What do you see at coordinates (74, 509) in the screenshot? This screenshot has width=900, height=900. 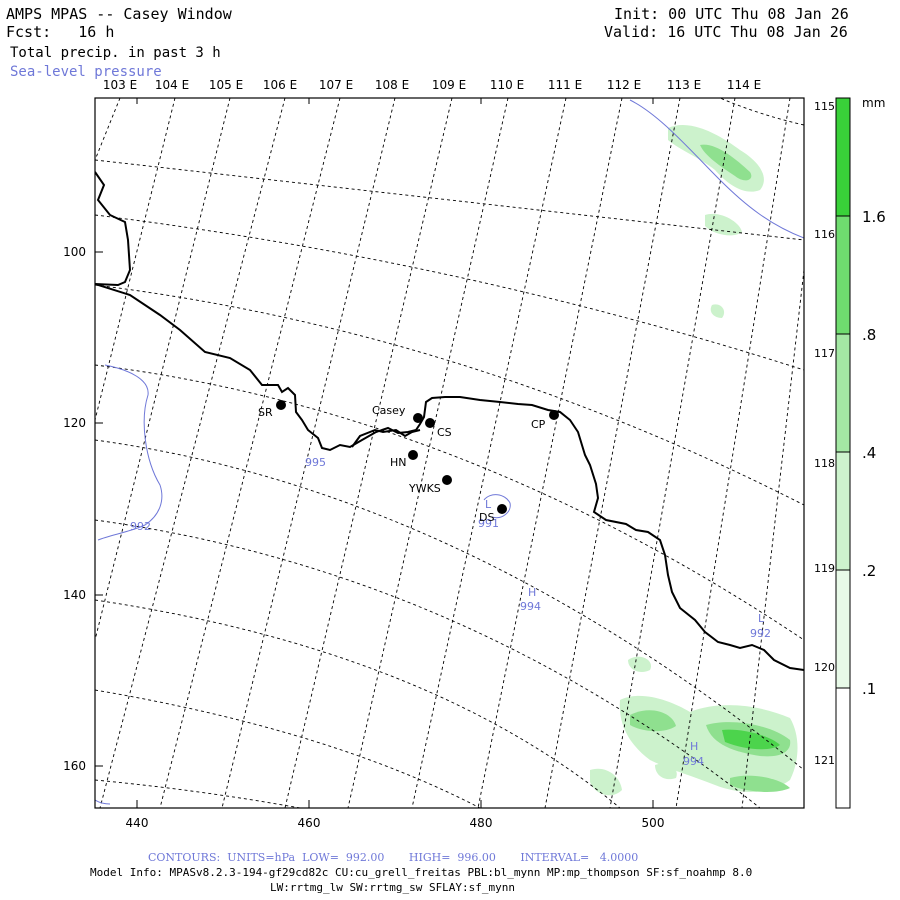 I see `y-axis-labels: 100 120 140 160` at bounding box center [74, 509].